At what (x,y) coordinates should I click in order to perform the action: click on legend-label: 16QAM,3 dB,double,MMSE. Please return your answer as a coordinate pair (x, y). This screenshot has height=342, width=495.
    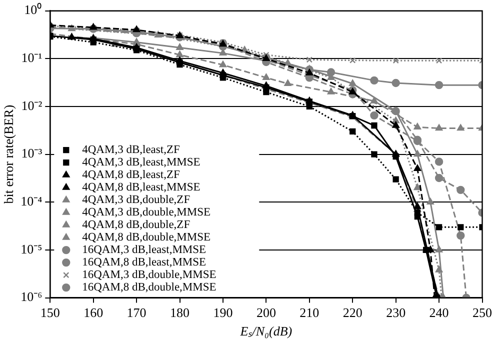
    Looking at the image, I should click on (149, 275).